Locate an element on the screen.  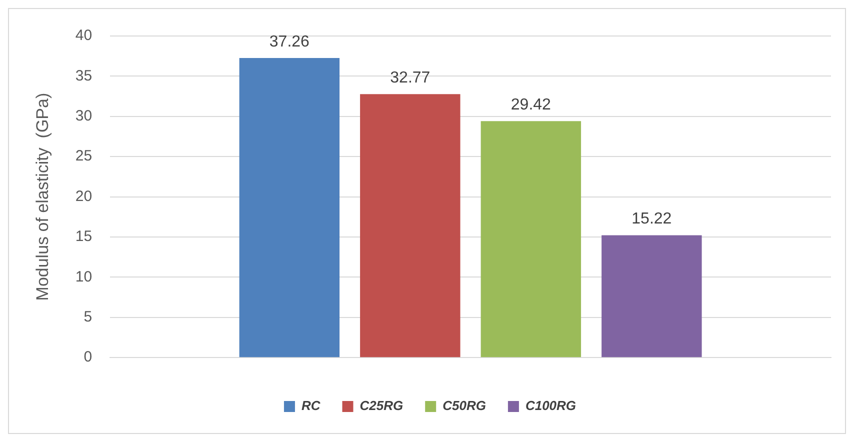
y-tick-label: 15 is located at coordinates (83, 237).